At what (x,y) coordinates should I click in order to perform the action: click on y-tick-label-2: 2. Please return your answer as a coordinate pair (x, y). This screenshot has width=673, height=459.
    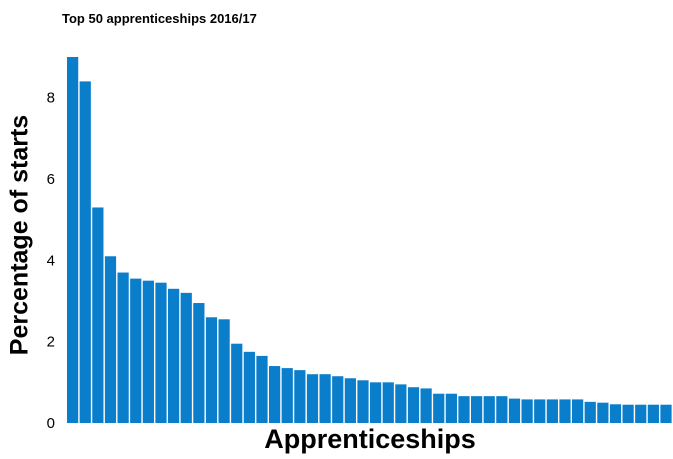
    Looking at the image, I should click on (51, 342).